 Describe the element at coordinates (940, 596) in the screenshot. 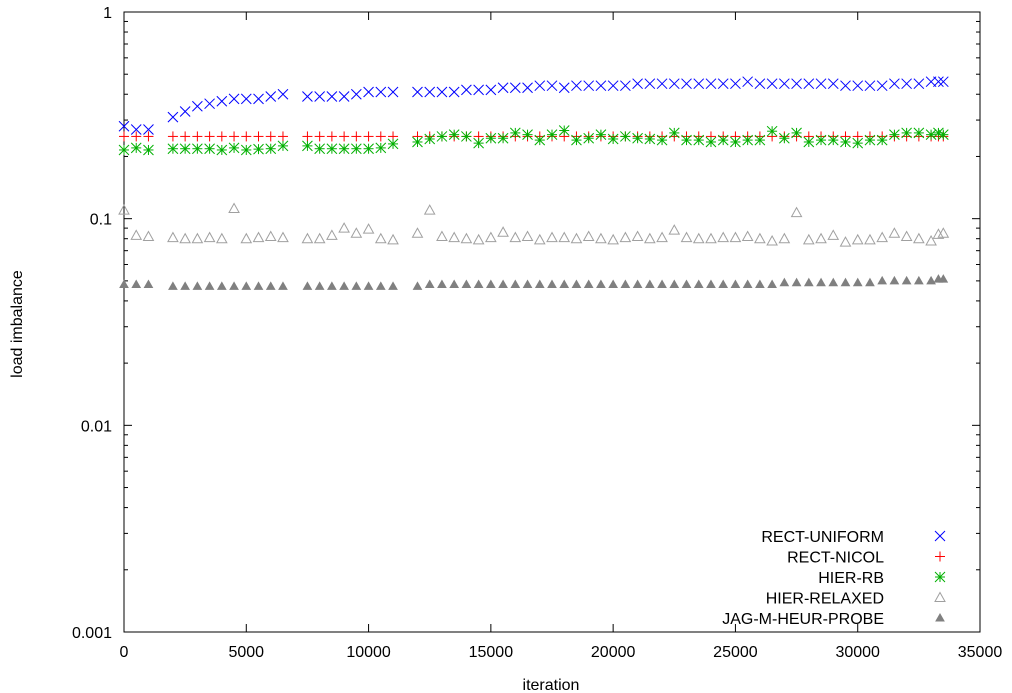

I see `legend-marker` at that location.